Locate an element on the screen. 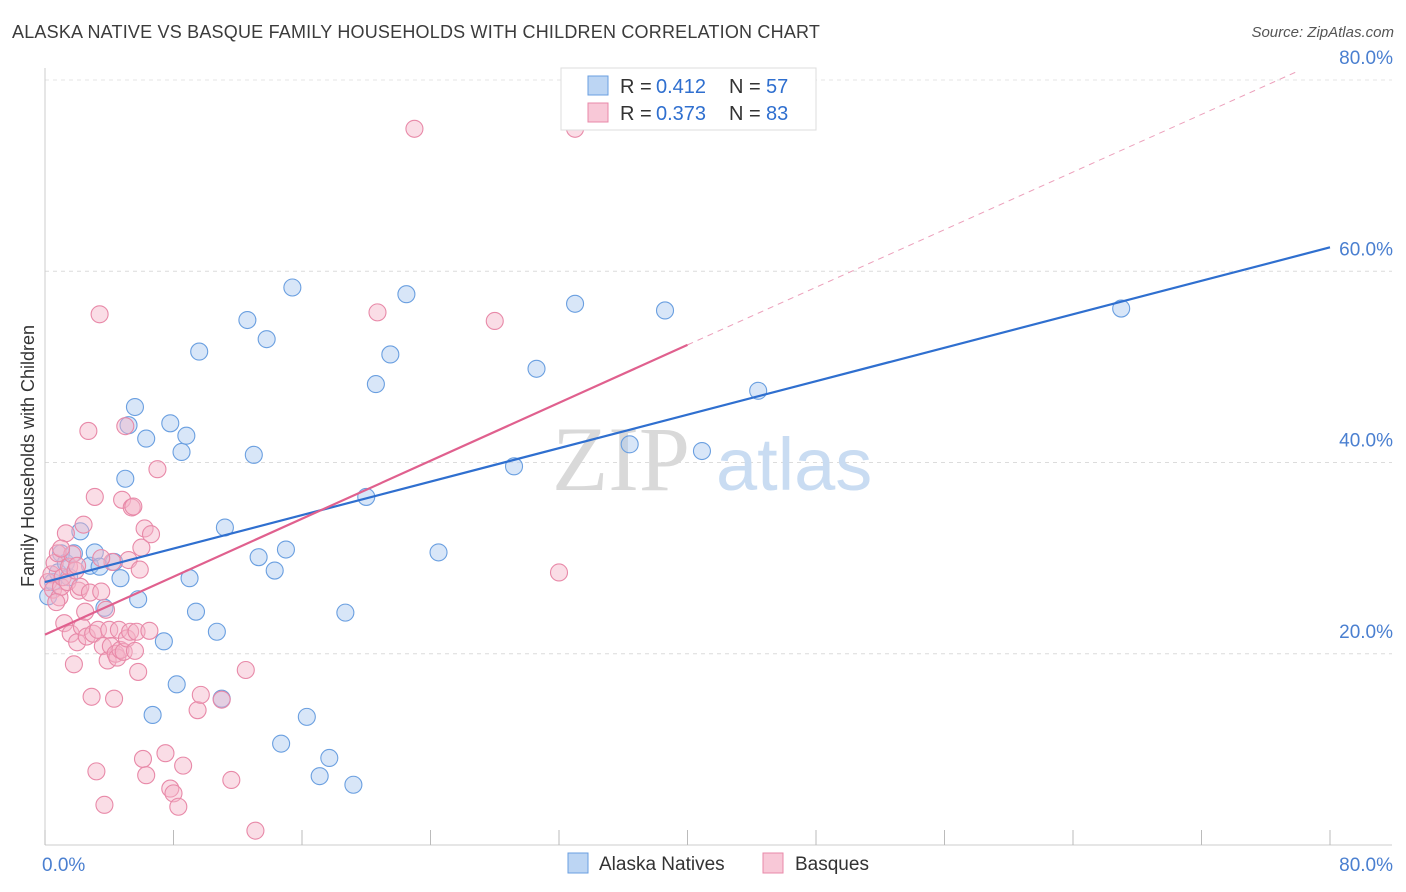  bottom-legend-swatch-blue is located at coordinates (578, 863).